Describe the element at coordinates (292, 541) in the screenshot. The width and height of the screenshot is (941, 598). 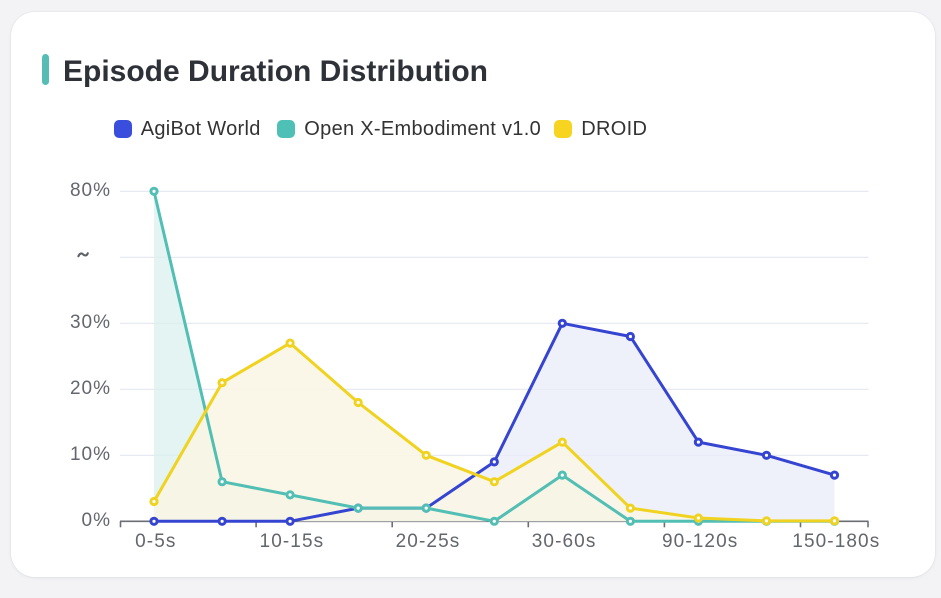
I see `svg-text: 10-15s` at that location.